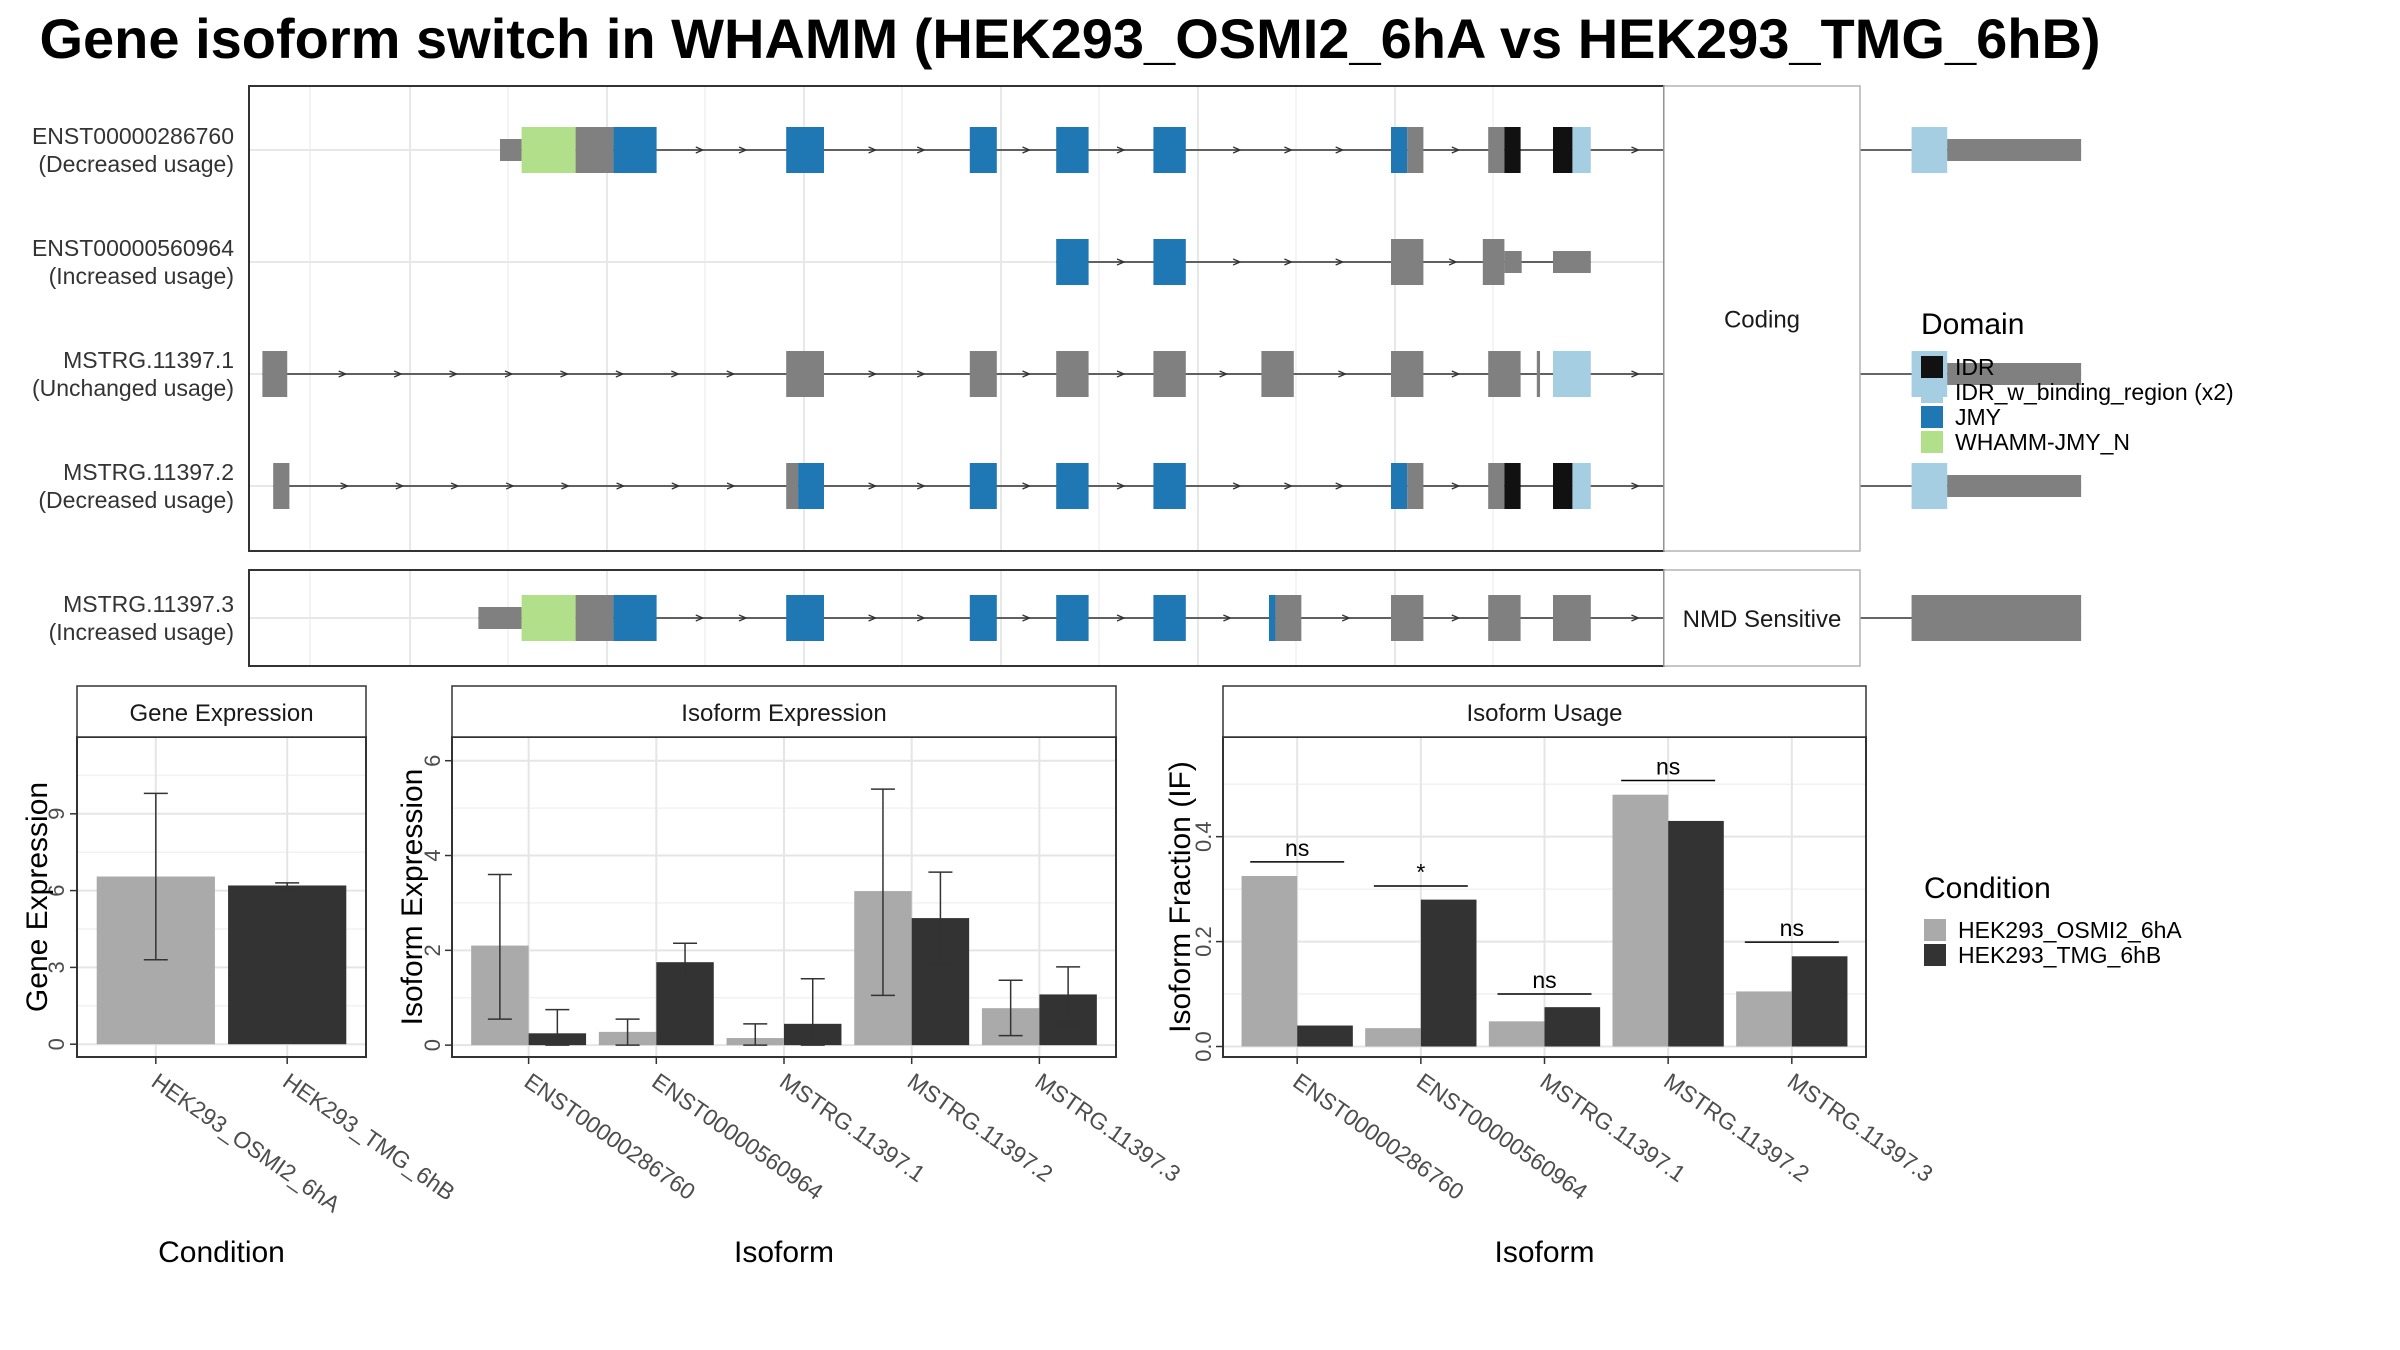 The height and width of the screenshot is (1350, 2400). Describe the element at coordinates (1932, 417) in the screenshot. I see `legend-key-jmy` at that location.